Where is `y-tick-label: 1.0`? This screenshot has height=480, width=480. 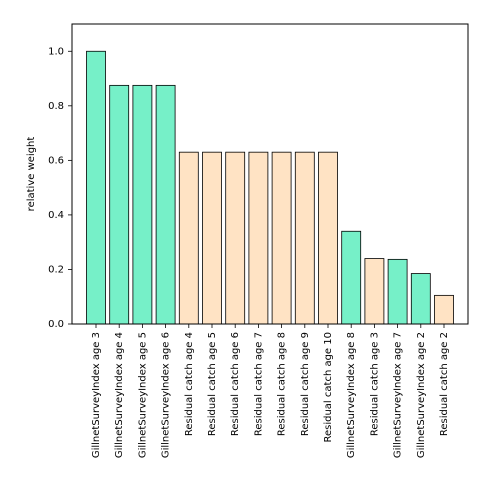
y-tick-label: 1.0 is located at coordinates (56, 51).